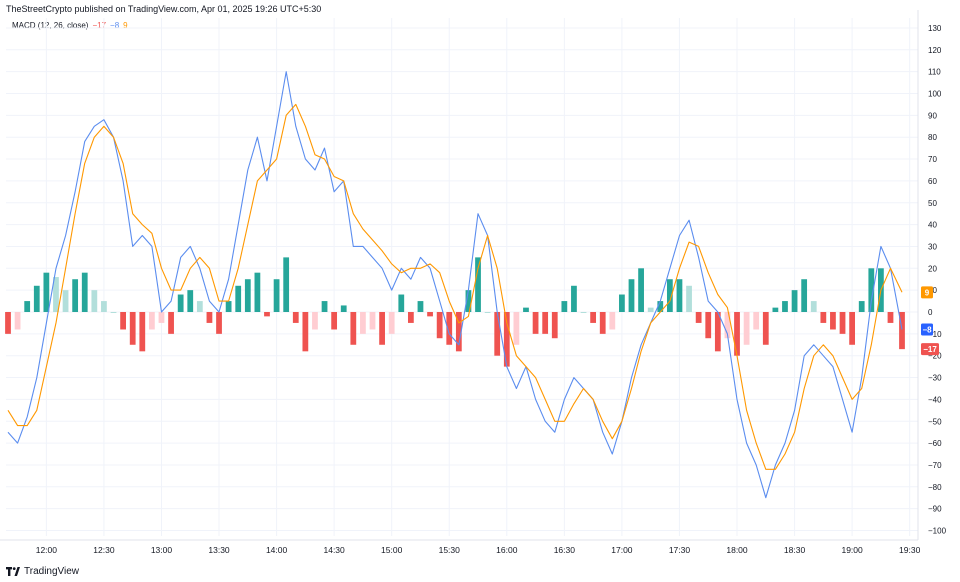 This screenshot has width=960, height=582. I want to click on y-tick-label: 20, so click(932, 268).